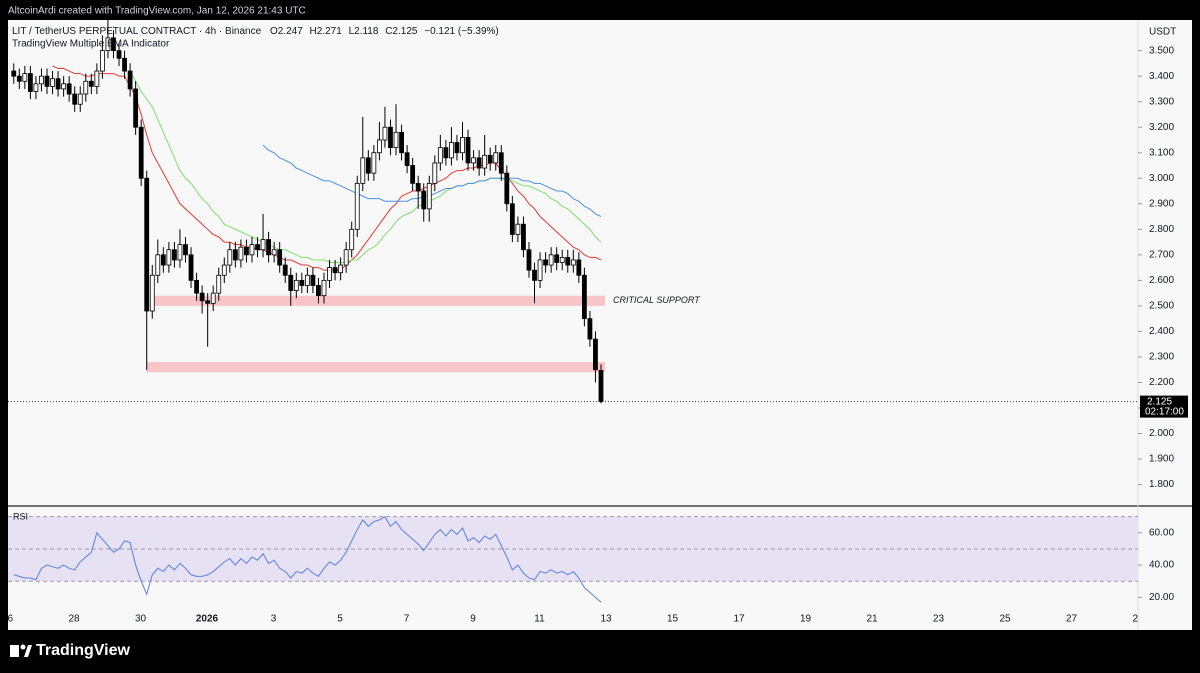 This screenshot has height=673, width=1200. What do you see at coordinates (1161, 203) in the screenshot?
I see `y-tick-label: 2.900` at bounding box center [1161, 203].